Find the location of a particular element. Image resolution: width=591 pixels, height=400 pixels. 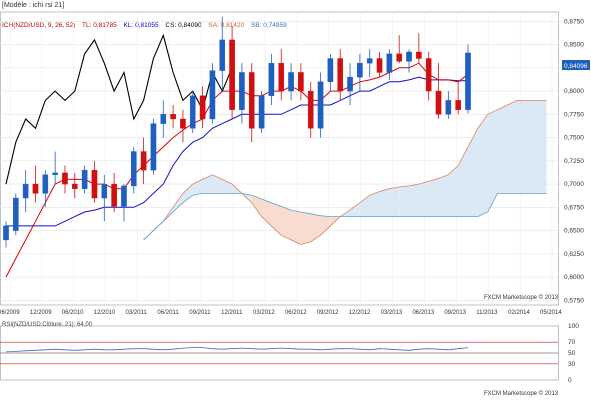

y-tick-label: 0,8750 is located at coordinates (574, 21).